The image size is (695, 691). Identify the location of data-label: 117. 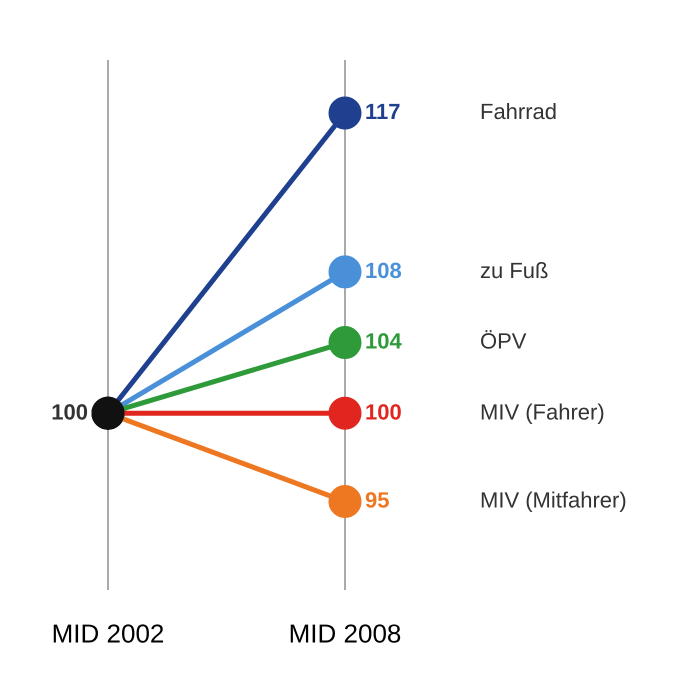
(382, 111).